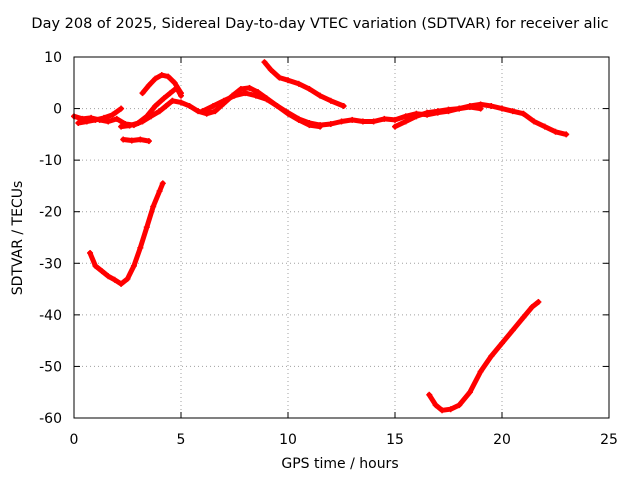  Describe the element at coordinates (50, 419) in the screenshot. I see `y-tick-label: -60` at that location.